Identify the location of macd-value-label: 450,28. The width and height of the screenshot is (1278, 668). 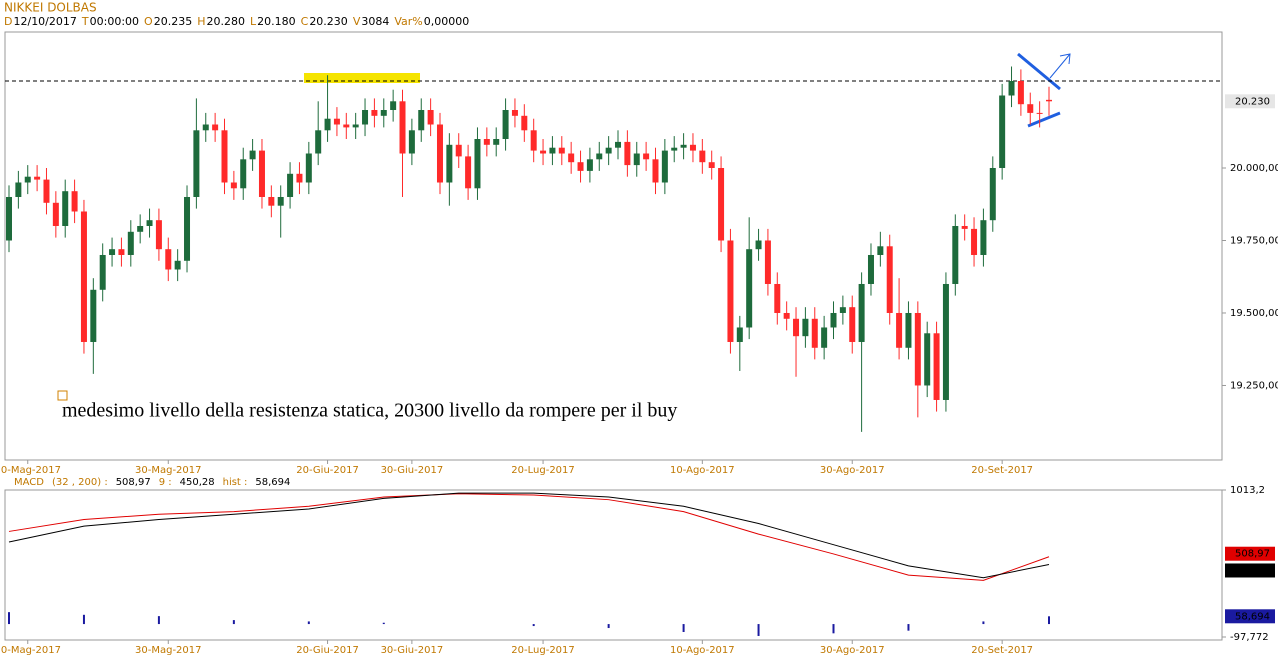
(1252, 570).